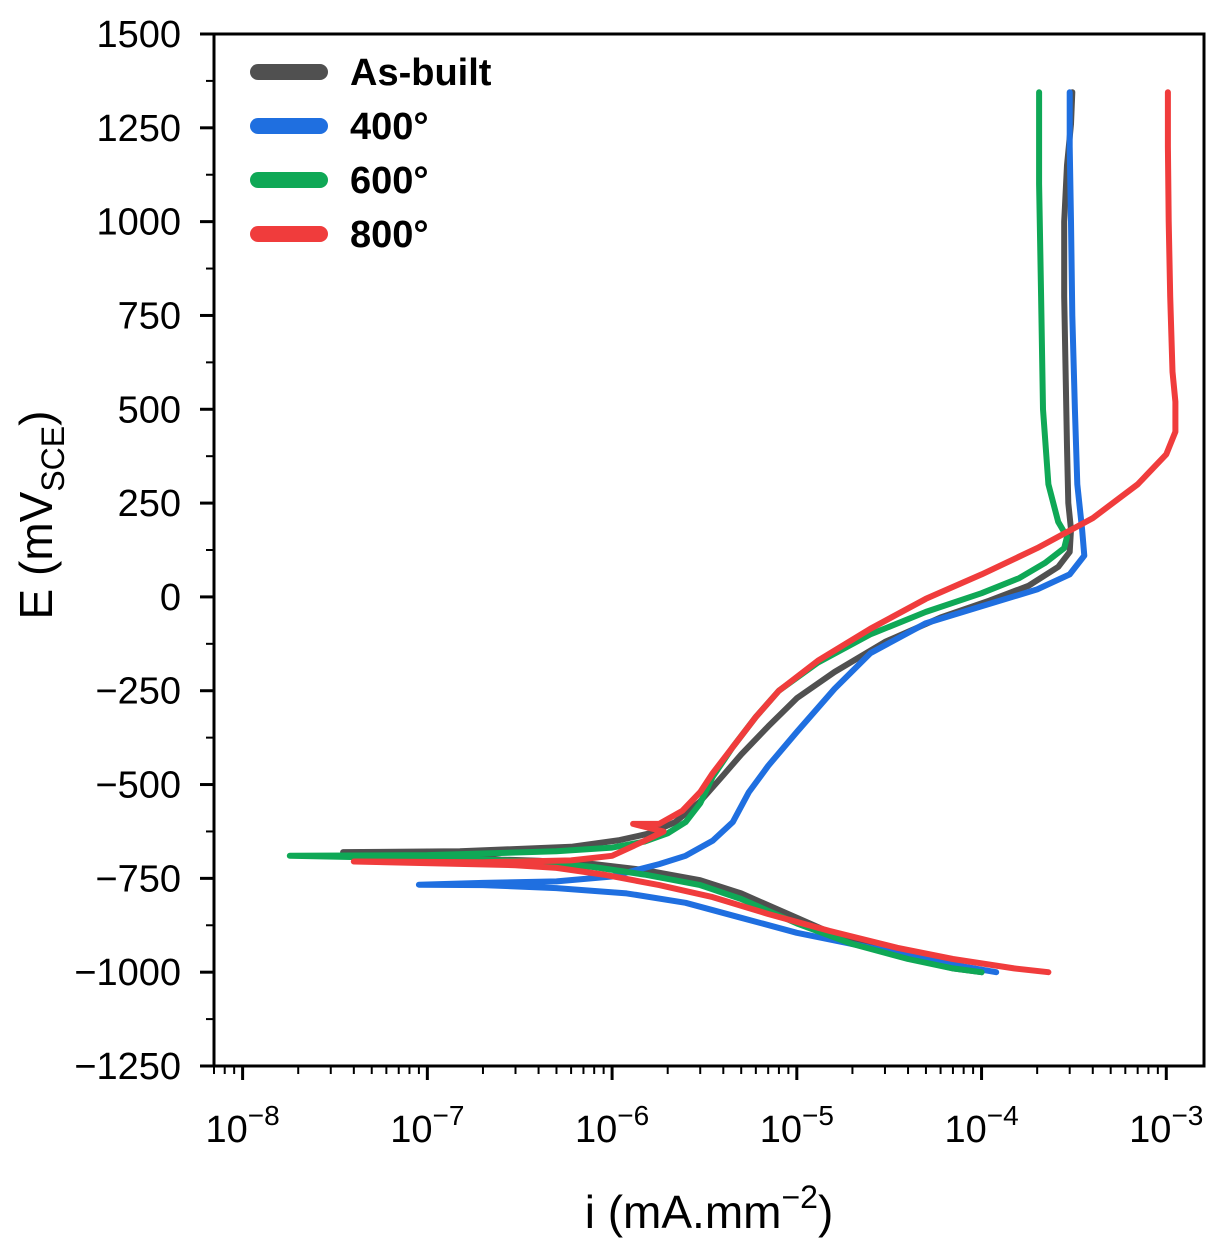 The height and width of the screenshot is (1257, 1217). I want to click on y-tick-label: 1500, so click(138, 35).